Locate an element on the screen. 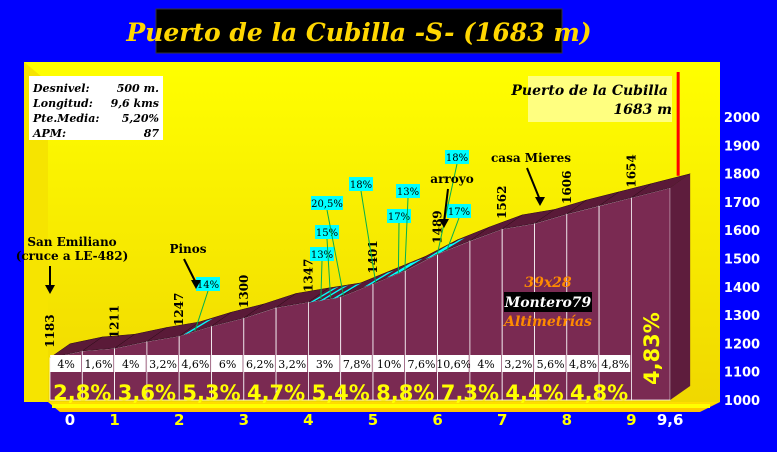  y-tick-label: 1100 is located at coordinates (742, 373).